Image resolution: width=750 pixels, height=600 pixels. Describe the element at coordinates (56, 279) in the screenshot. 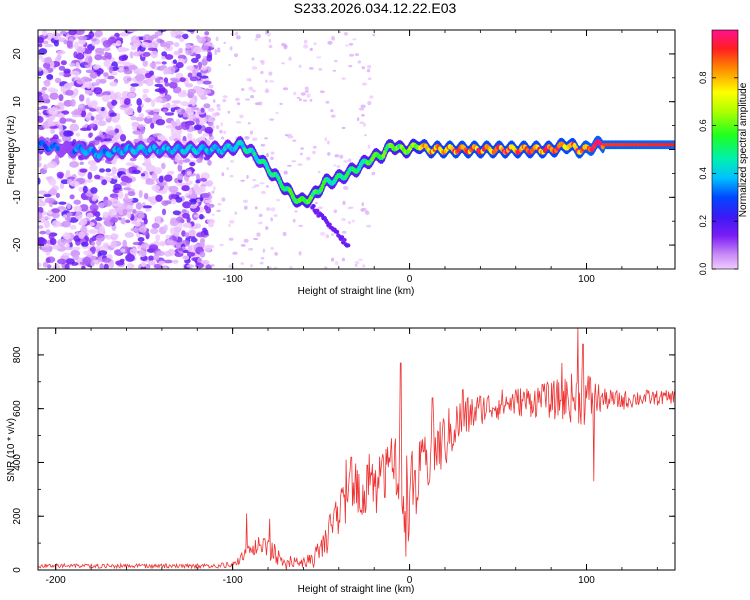

I see `spectrogram-x-tick-label: -200` at that location.